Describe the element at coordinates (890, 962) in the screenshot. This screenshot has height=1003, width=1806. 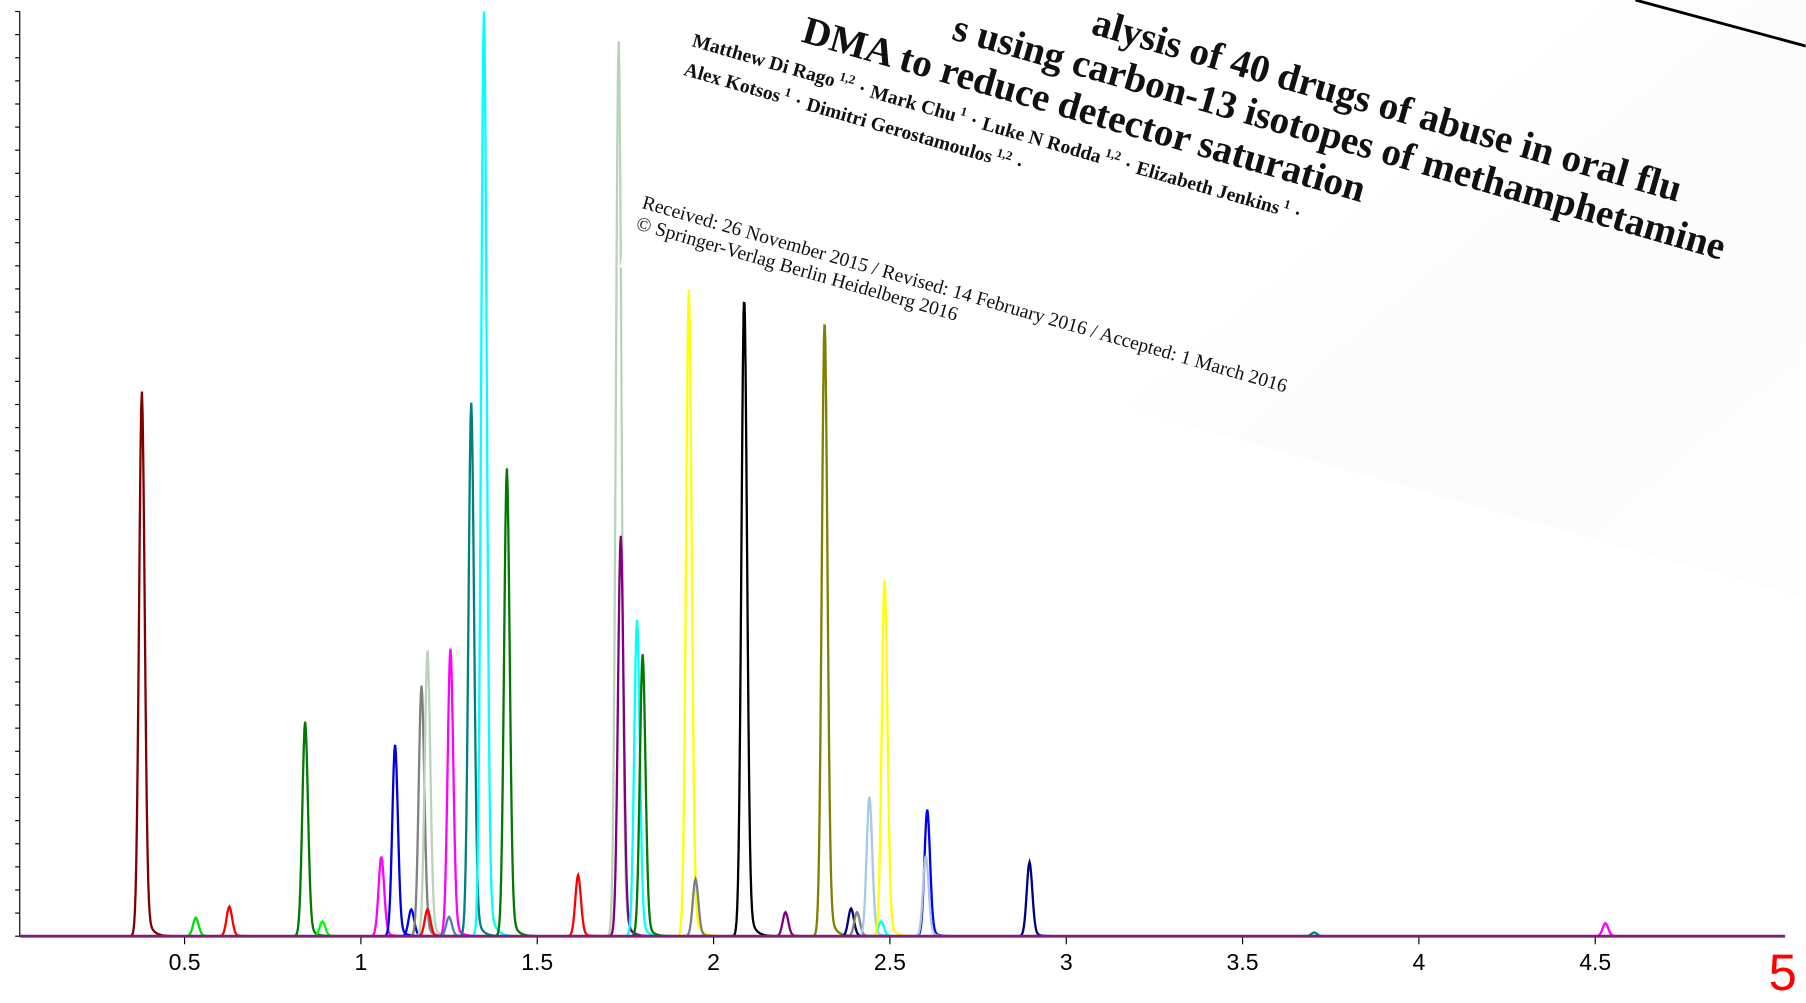
I see `x-tick-label: 2.5` at that location.